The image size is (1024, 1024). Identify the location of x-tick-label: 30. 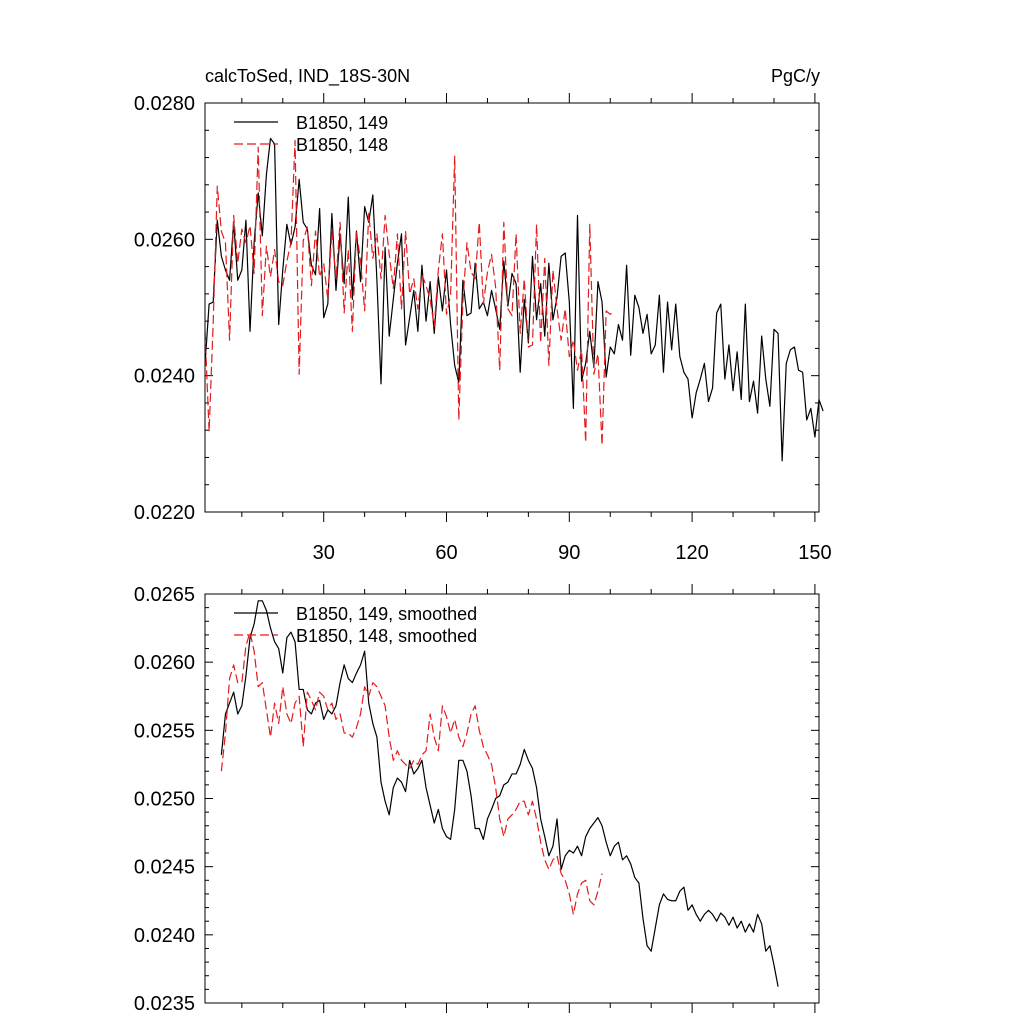
(324, 553).